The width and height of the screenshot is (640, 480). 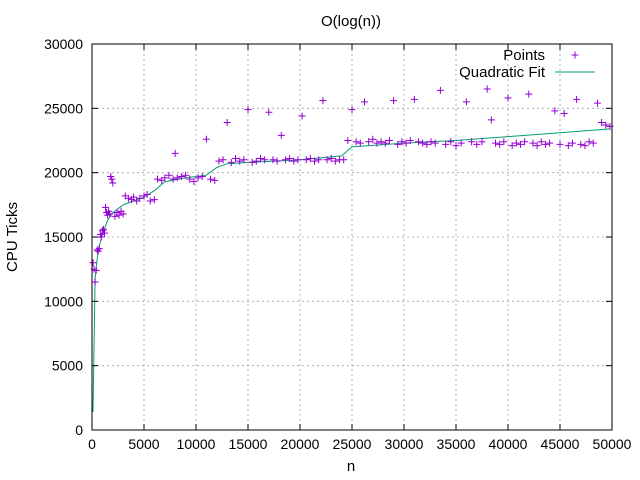 I want to click on x-tick-label: 40000, so click(x=508, y=444).